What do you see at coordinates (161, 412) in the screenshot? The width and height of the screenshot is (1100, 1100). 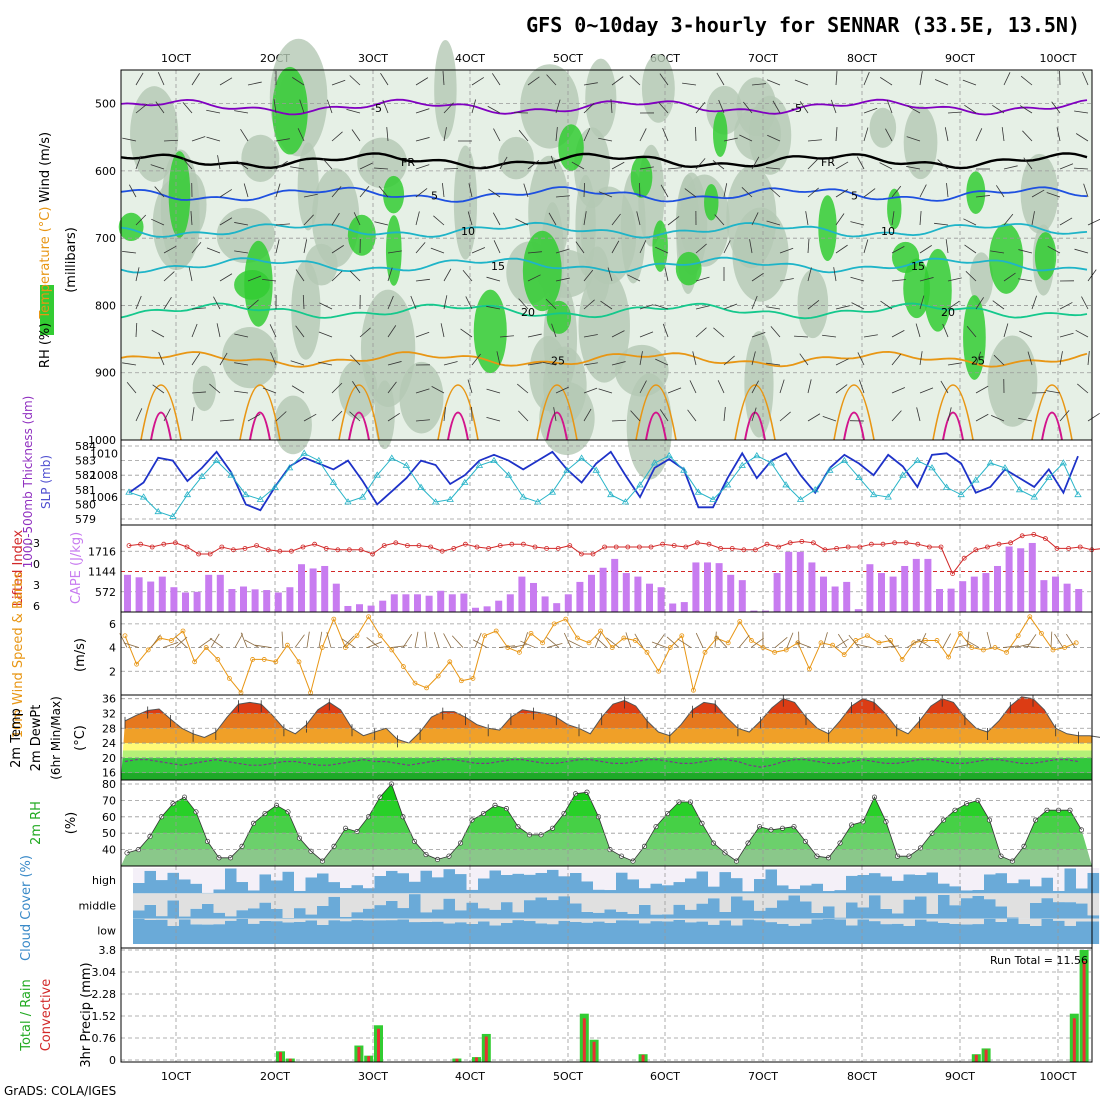 I see `warm-isotherm` at bounding box center [161, 412].